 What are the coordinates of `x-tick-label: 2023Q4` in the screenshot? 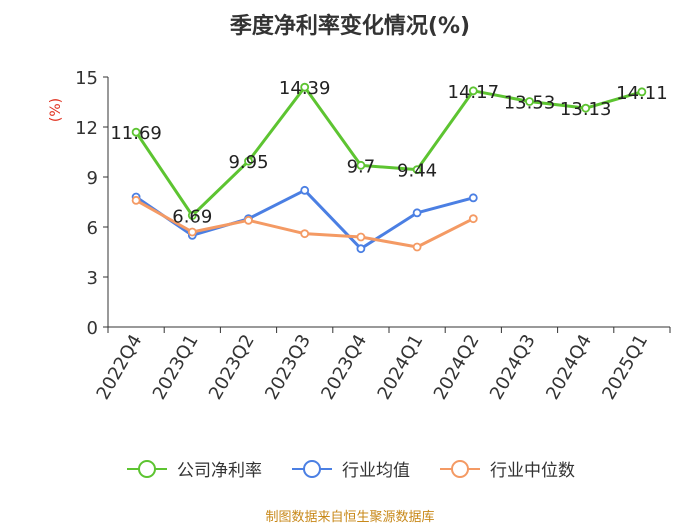 It's located at (344, 367).